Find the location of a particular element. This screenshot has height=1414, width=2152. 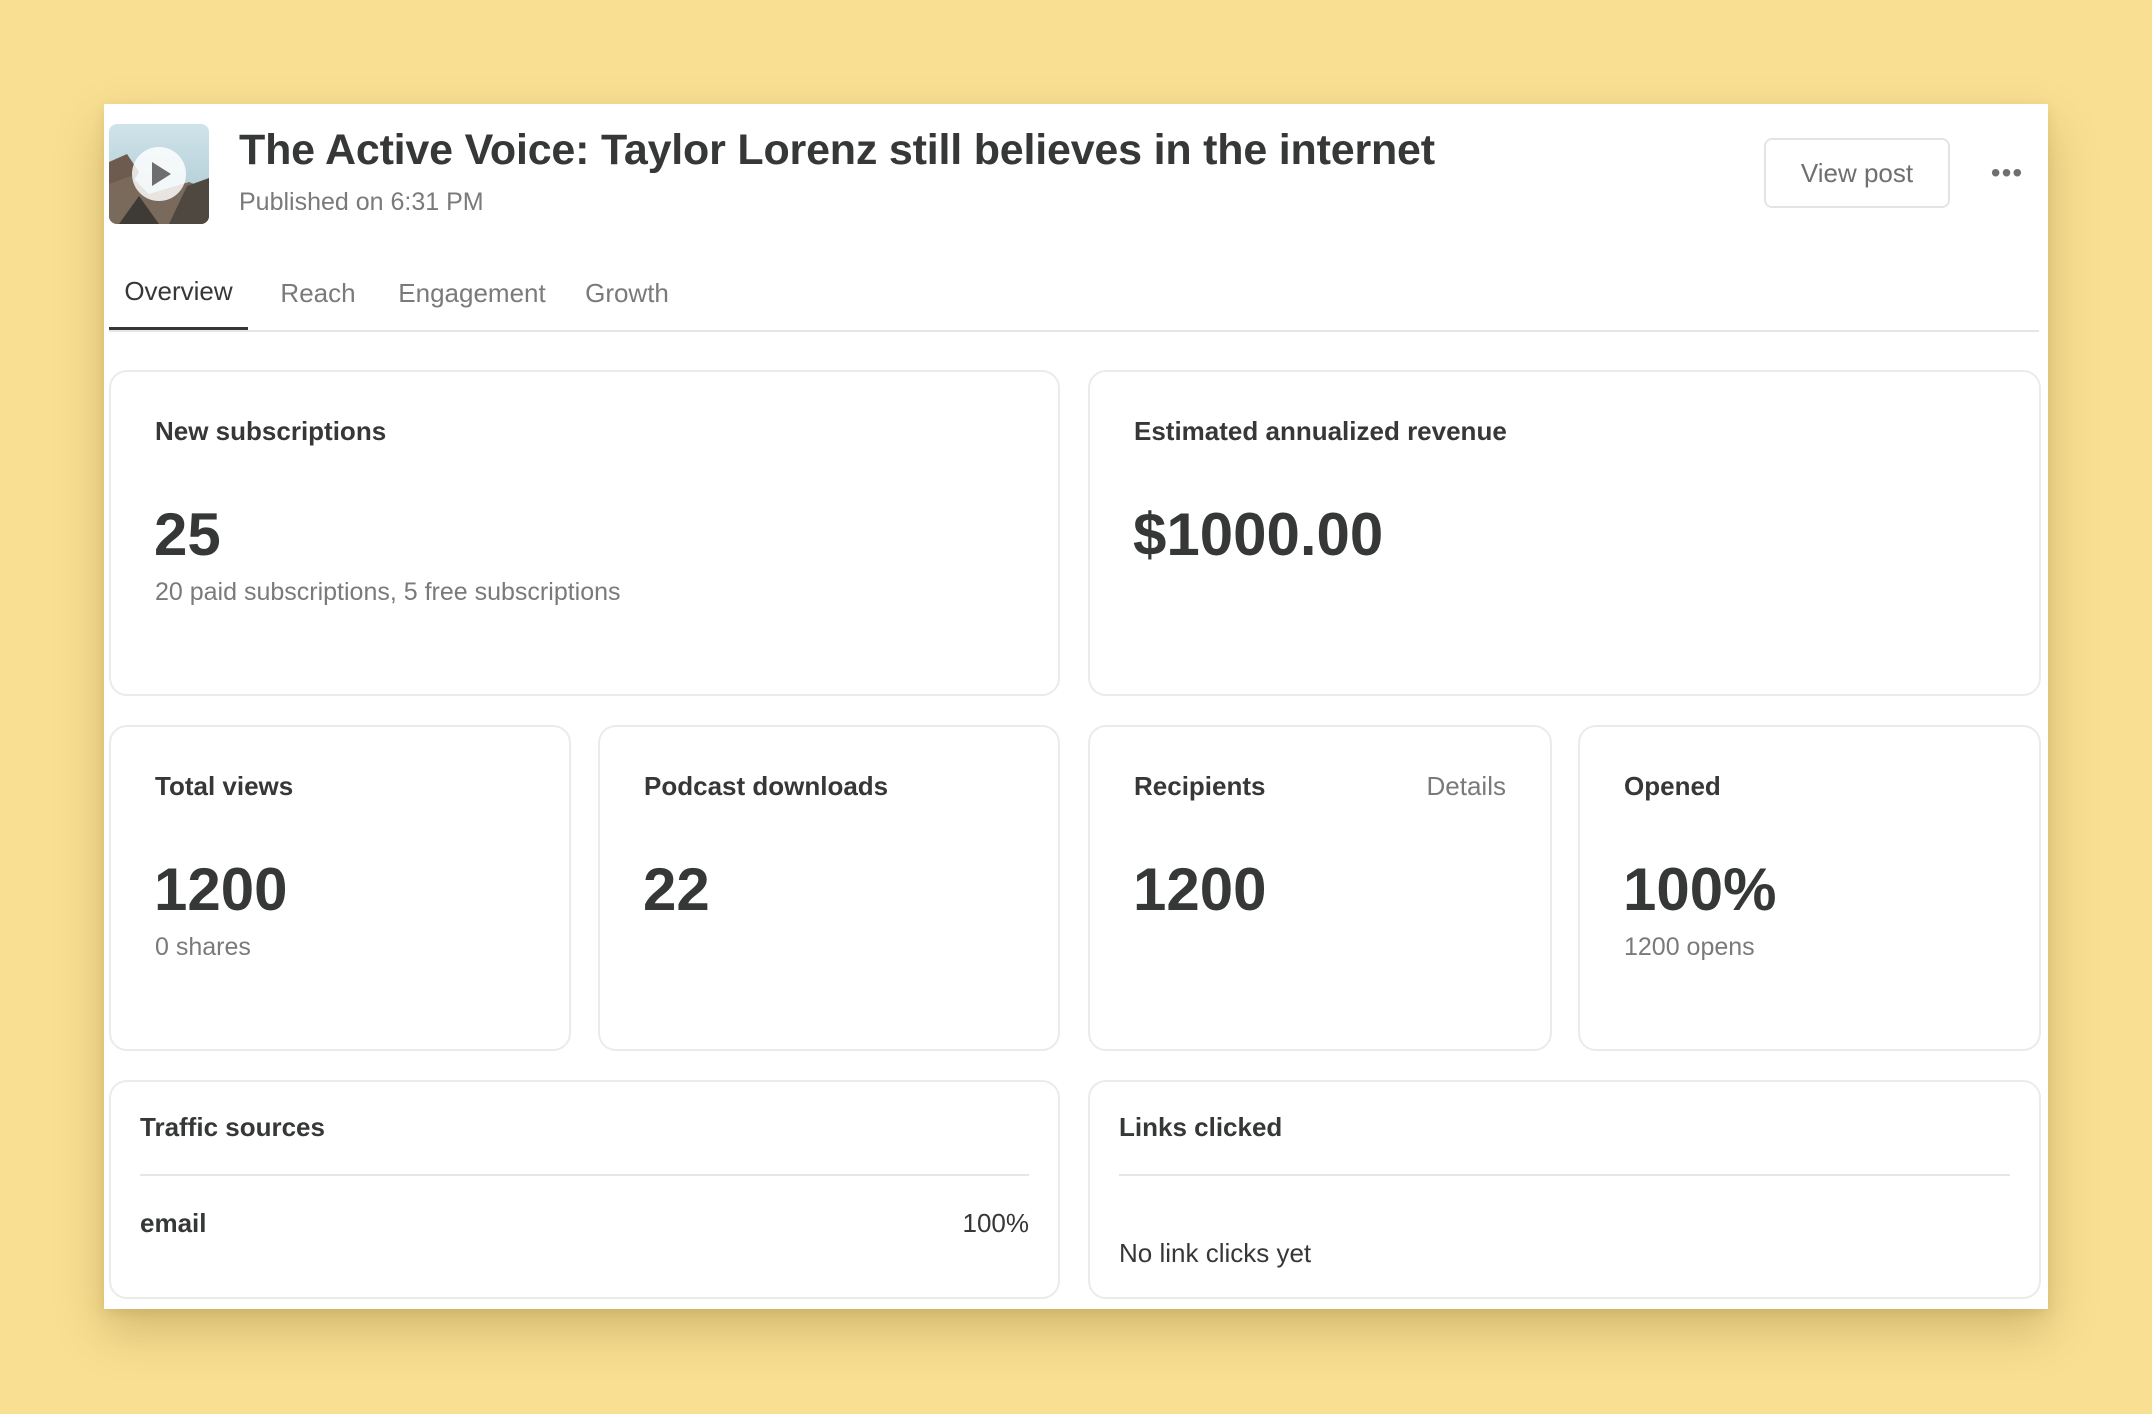

post-thumbnail is located at coordinates (159, 174).